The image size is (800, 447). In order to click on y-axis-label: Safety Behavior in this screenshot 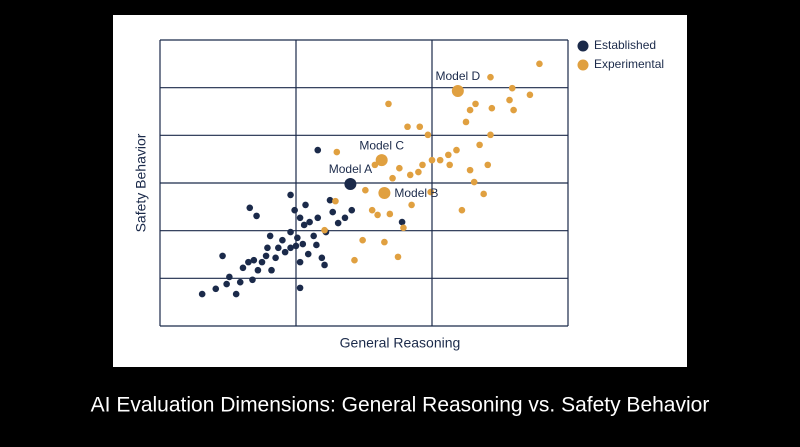, I will do `click(141, 182)`.